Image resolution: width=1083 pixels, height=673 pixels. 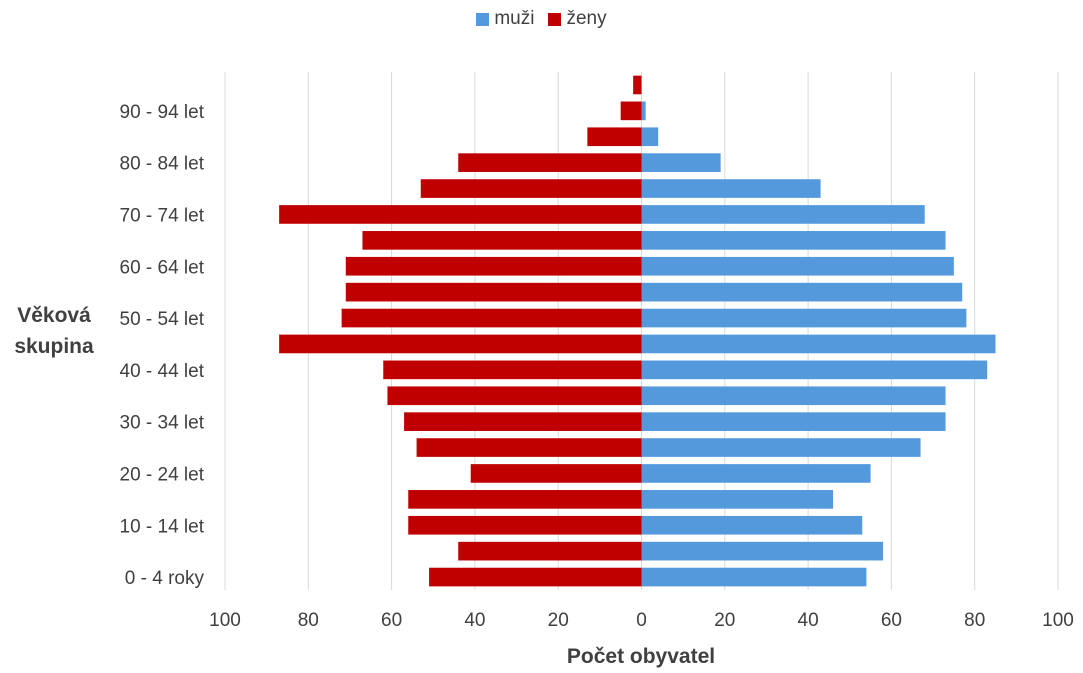 I want to click on legend-item-women: ženy, so click(x=577, y=19).